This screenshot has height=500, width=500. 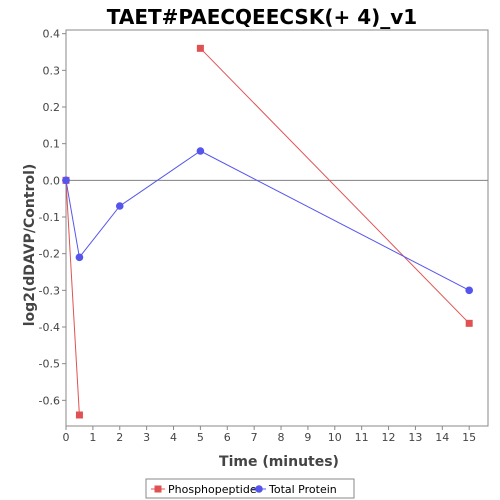 I want to click on series-line, so click(x=72, y=298).